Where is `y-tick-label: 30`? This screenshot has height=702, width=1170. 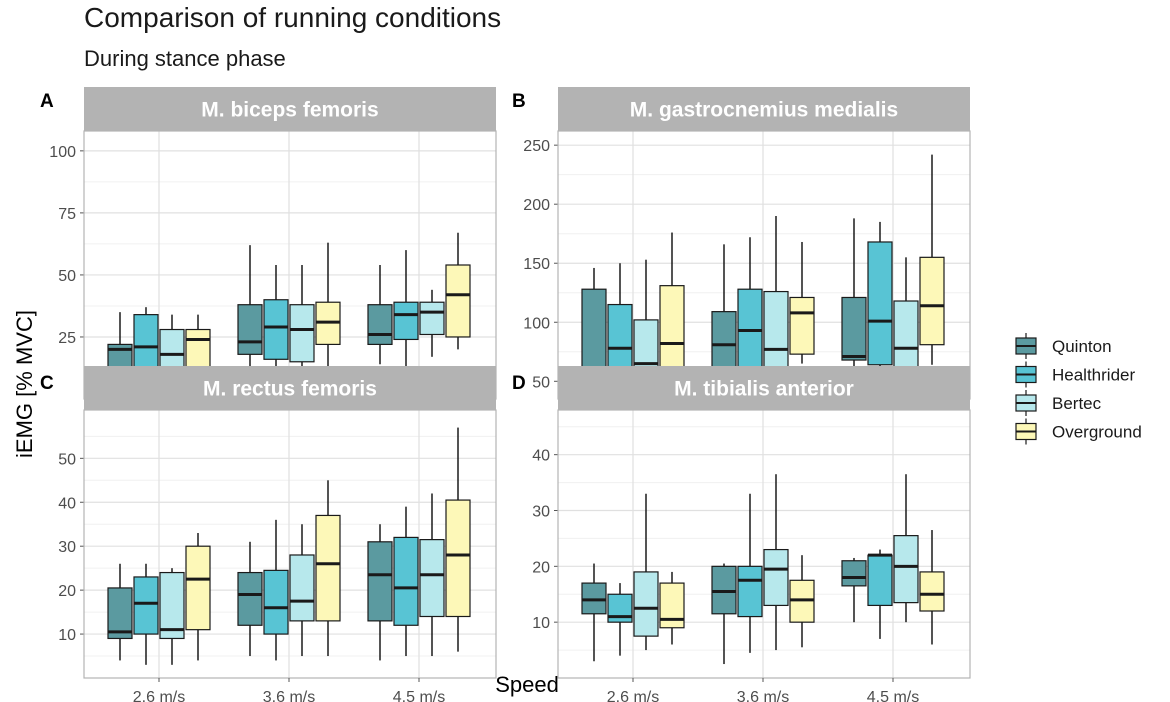
y-tick-label: 30 is located at coordinates (541, 512).